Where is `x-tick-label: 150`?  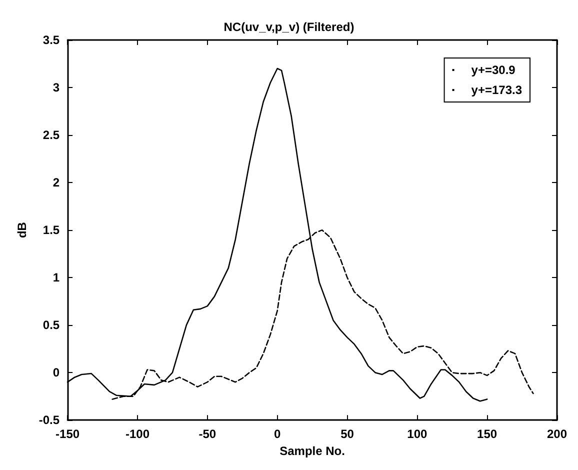 x-tick-label: 150 is located at coordinates (487, 434).